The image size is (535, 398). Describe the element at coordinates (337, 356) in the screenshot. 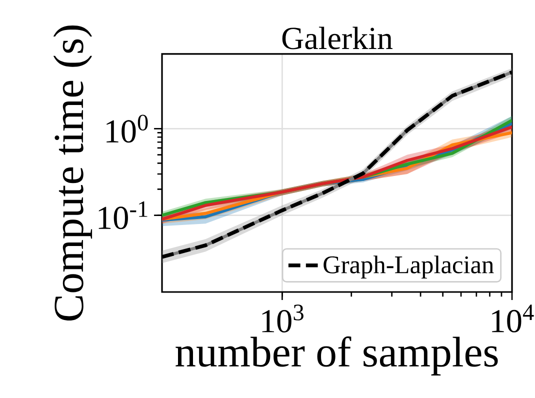

I see `x-axis-title: number of samples` at that location.